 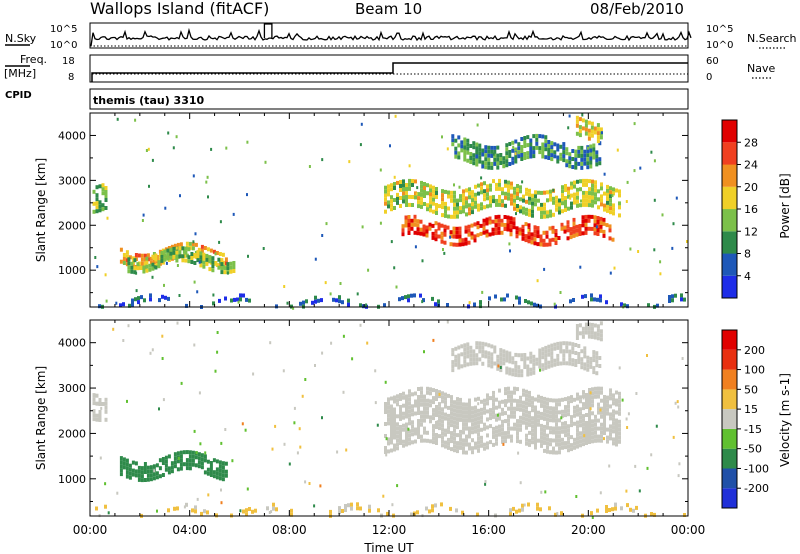 What do you see at coordinates (751, 187) in the screenshot?
I see `colorbar-tick-label: 20` at bounding box center [751, 187].